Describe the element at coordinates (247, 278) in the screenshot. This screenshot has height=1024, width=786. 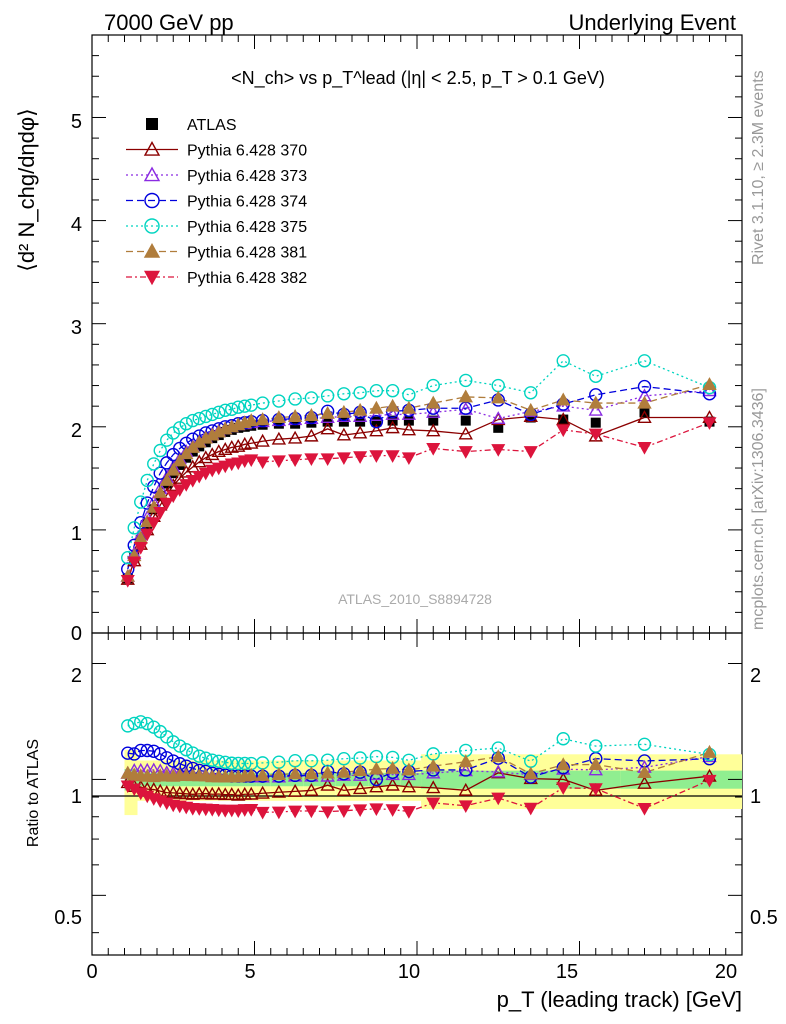
I see `legend-label-6: Pythia 6.428 382` at that location.